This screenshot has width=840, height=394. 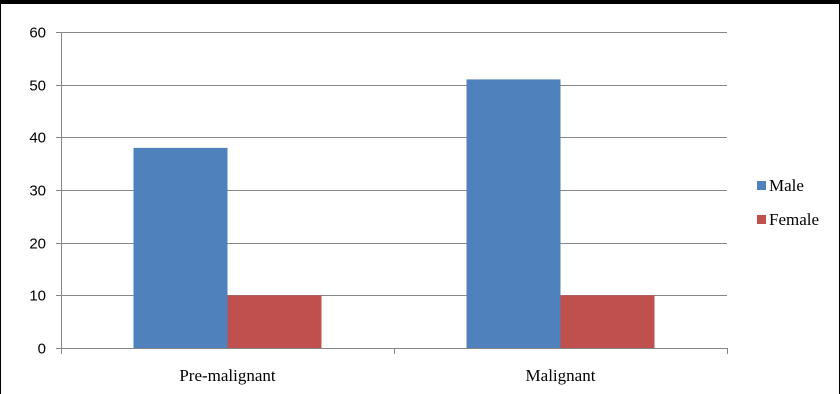 I want to click on bar-male-malignant, so click(x=513, y=214).